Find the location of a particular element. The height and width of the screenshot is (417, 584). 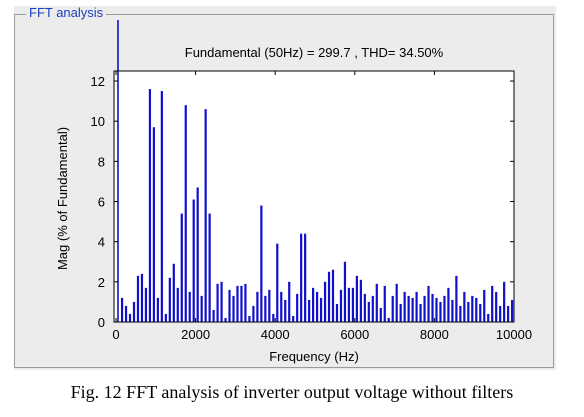

x-tick-label: 6000 is located at coordinates (354, 334).